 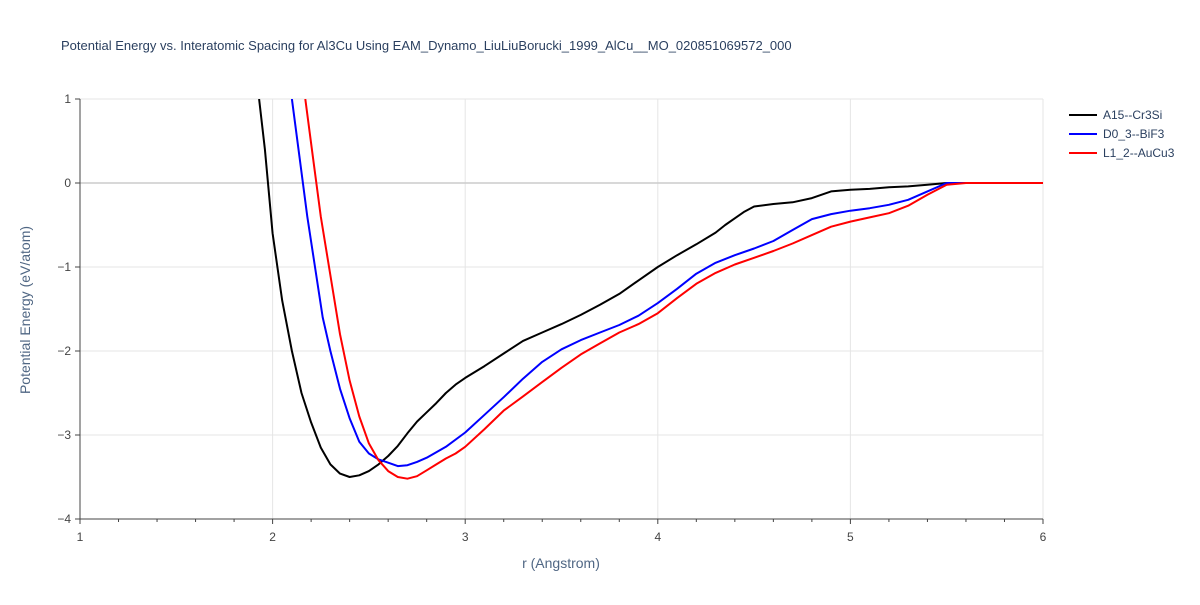 I want to click on y-tick-label: −1, so click(x=64, y=267).